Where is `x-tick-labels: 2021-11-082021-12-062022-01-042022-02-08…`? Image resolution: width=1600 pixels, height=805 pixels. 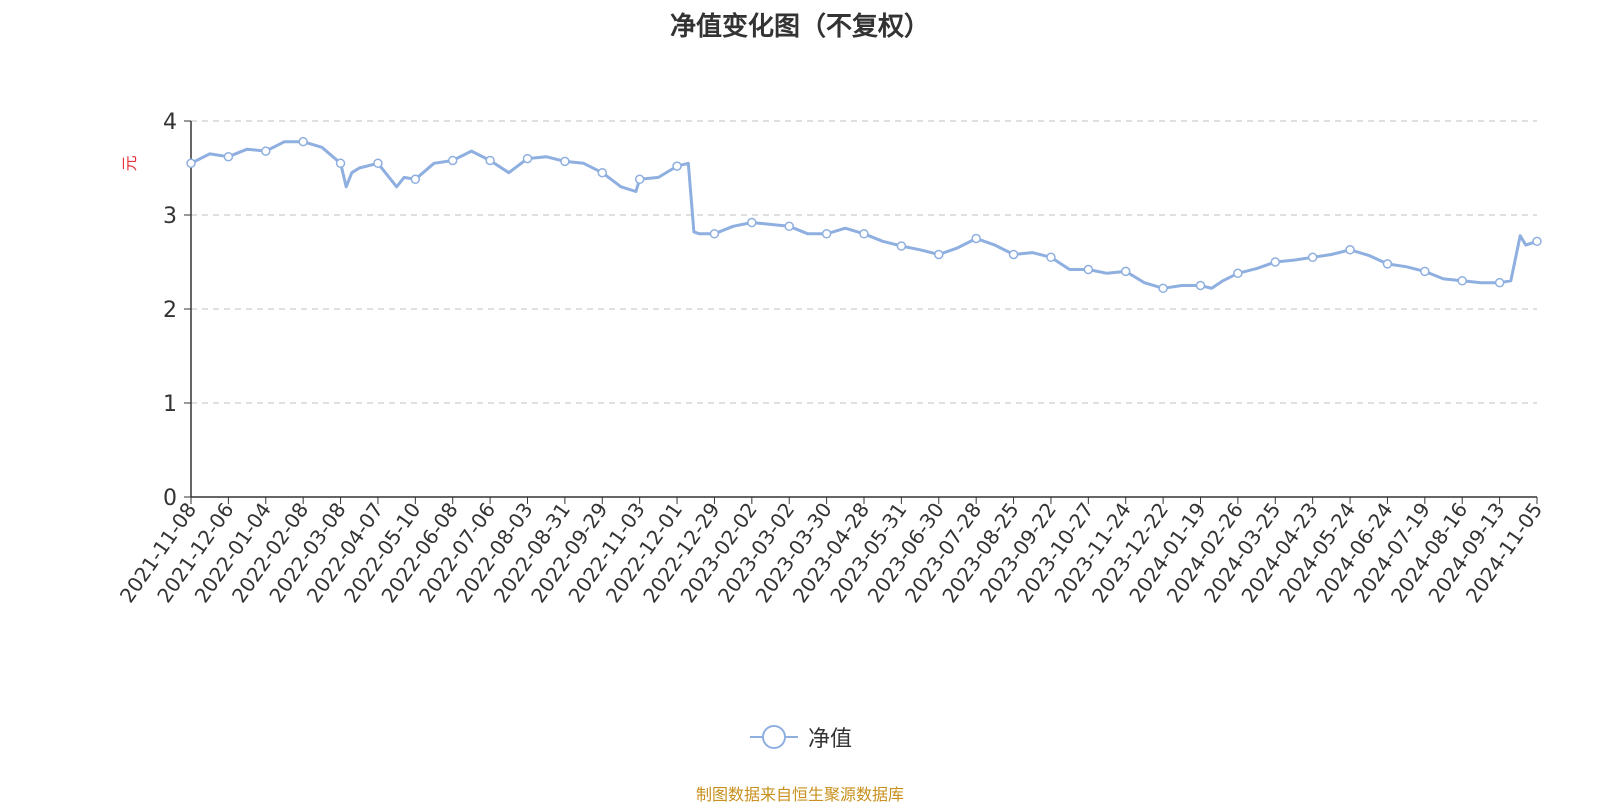
x-tick-labels: 2021-11-082021-12-062022-01-042022-02-08… is located at coordinates (831, 552).